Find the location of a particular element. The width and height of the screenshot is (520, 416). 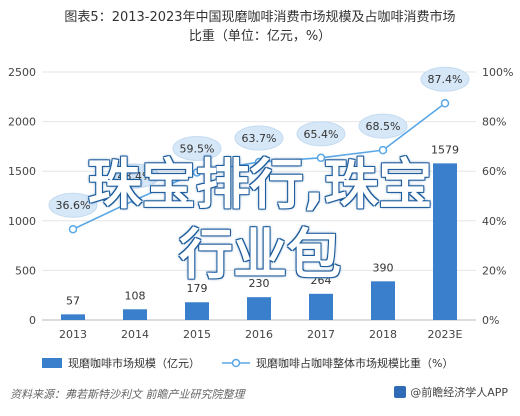

chart-title-line2: 比重（单位：亿元，%） is located at coordinates (260, 36).